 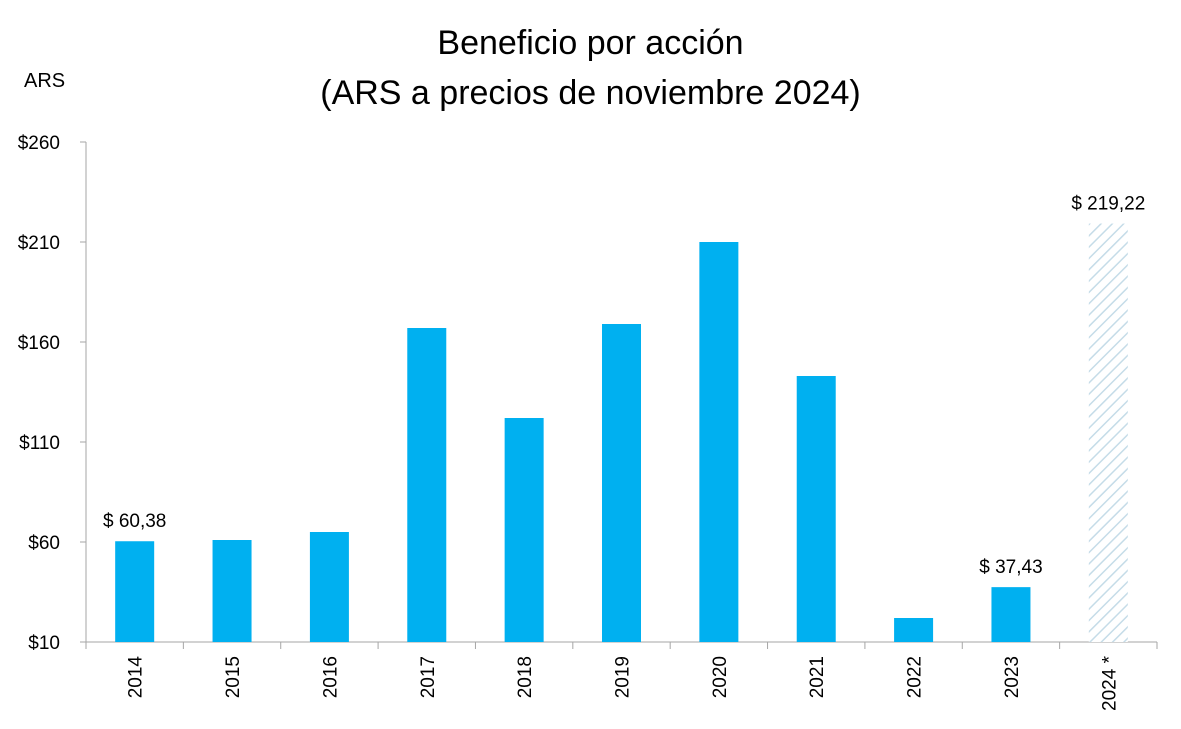 What do you see at coordinates (590, 93) in the screenshot?
I see `chart-subtitle: (ARS a precios de noviembre 2024)` at bounding box center [590, 93].